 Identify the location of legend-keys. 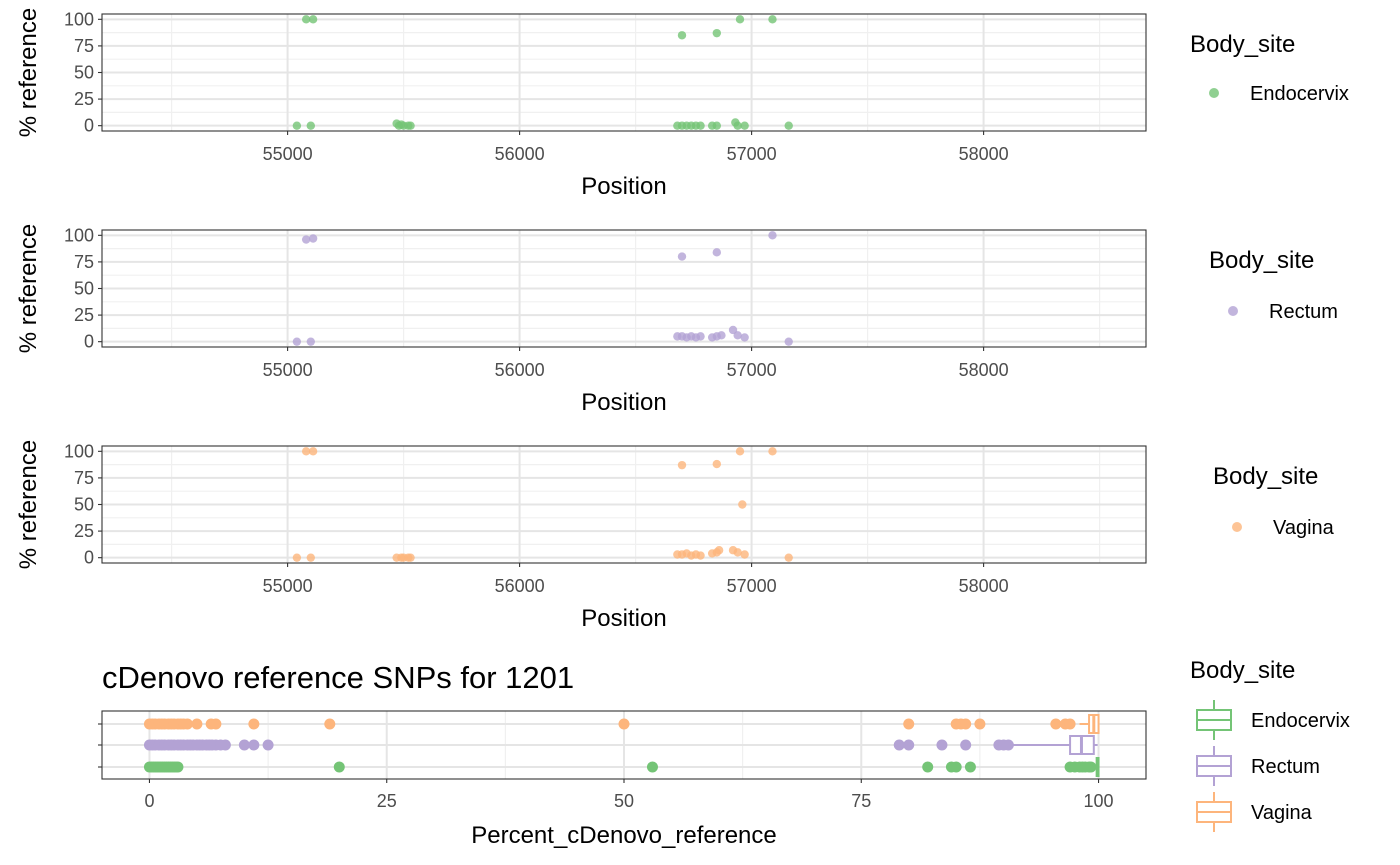
(1214, 766).